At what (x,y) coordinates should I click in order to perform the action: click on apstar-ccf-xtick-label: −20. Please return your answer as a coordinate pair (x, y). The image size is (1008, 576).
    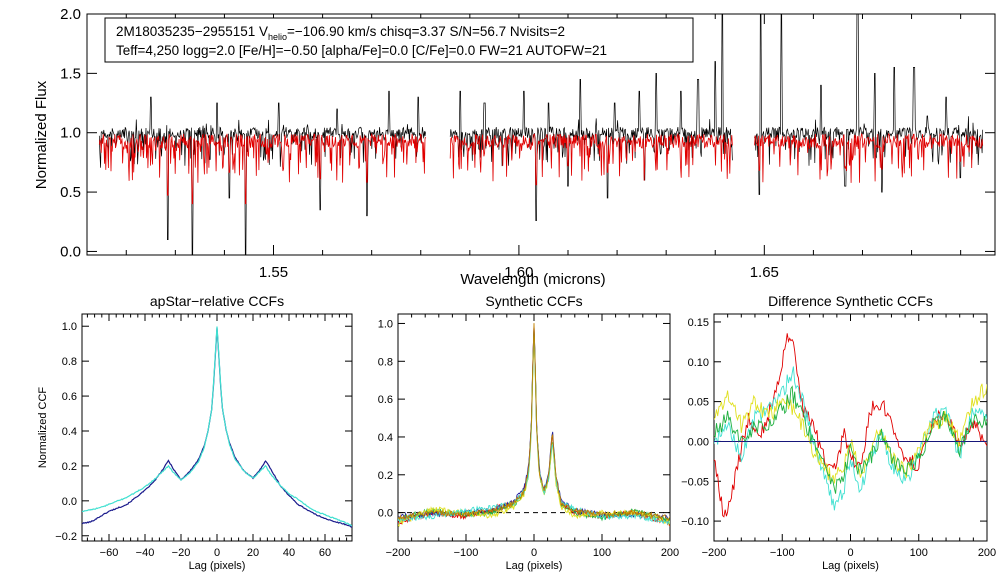
    Looking at the image, I should click on (181, 553).